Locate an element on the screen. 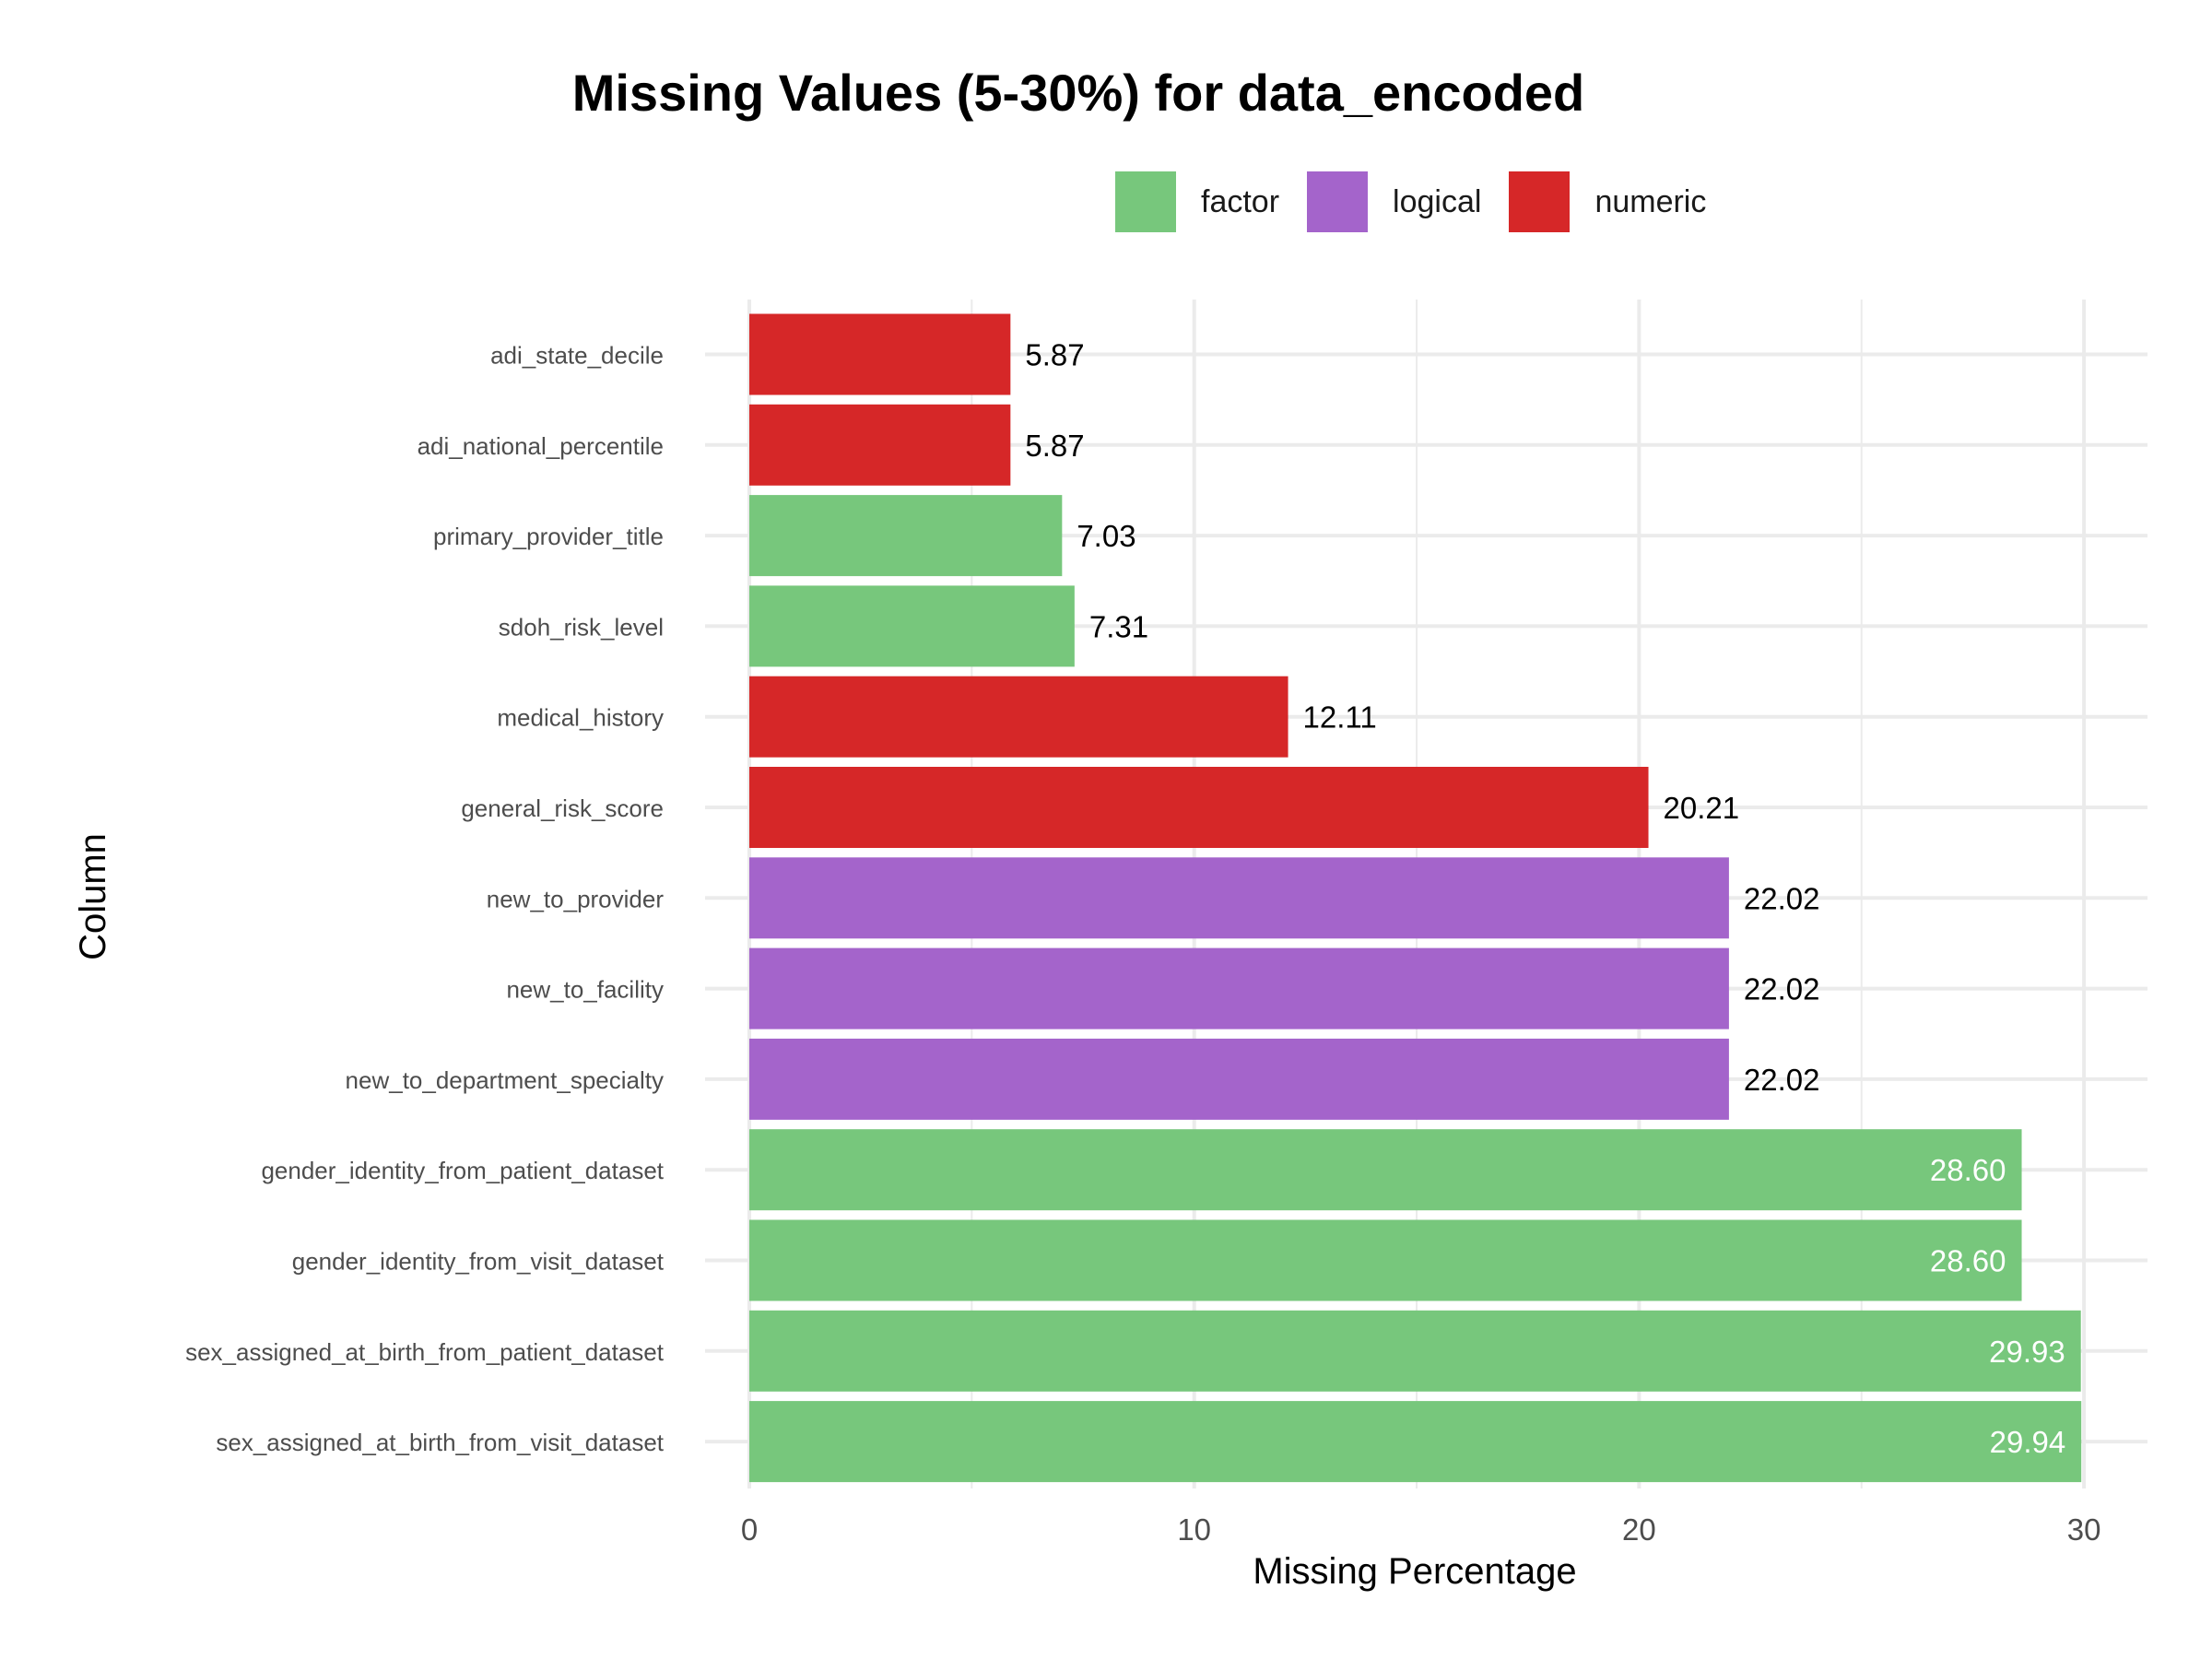 The image size is (2212, 1659). bar-value-label: 29.94 is located at coordinates (2028, 1442).